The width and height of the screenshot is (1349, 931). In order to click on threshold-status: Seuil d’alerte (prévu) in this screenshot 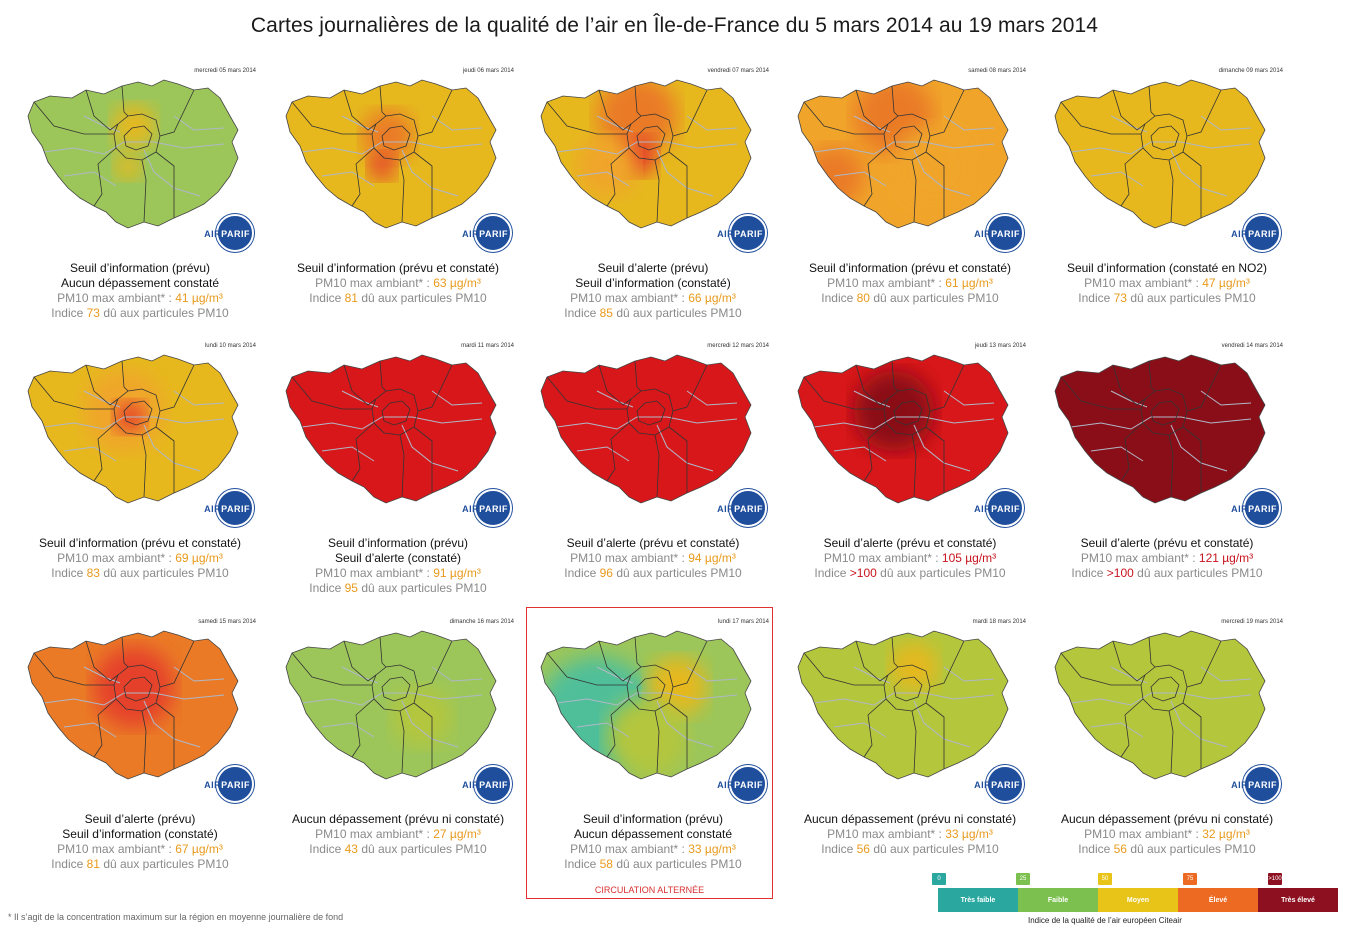, I will do `click(140, 819)`.